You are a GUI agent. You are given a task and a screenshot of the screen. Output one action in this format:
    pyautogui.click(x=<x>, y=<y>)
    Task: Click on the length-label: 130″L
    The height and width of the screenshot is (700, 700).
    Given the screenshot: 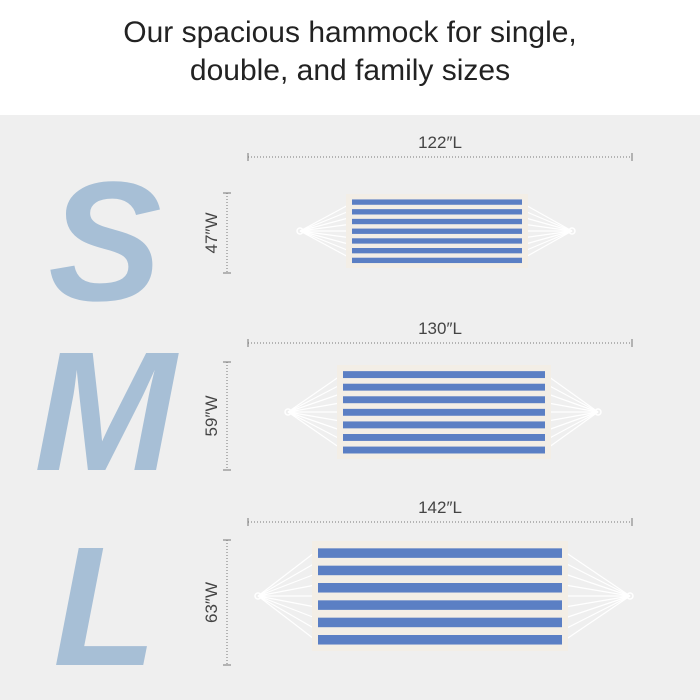 What is the action you would take?
    pyautogui.click(x=440, y=328)
    